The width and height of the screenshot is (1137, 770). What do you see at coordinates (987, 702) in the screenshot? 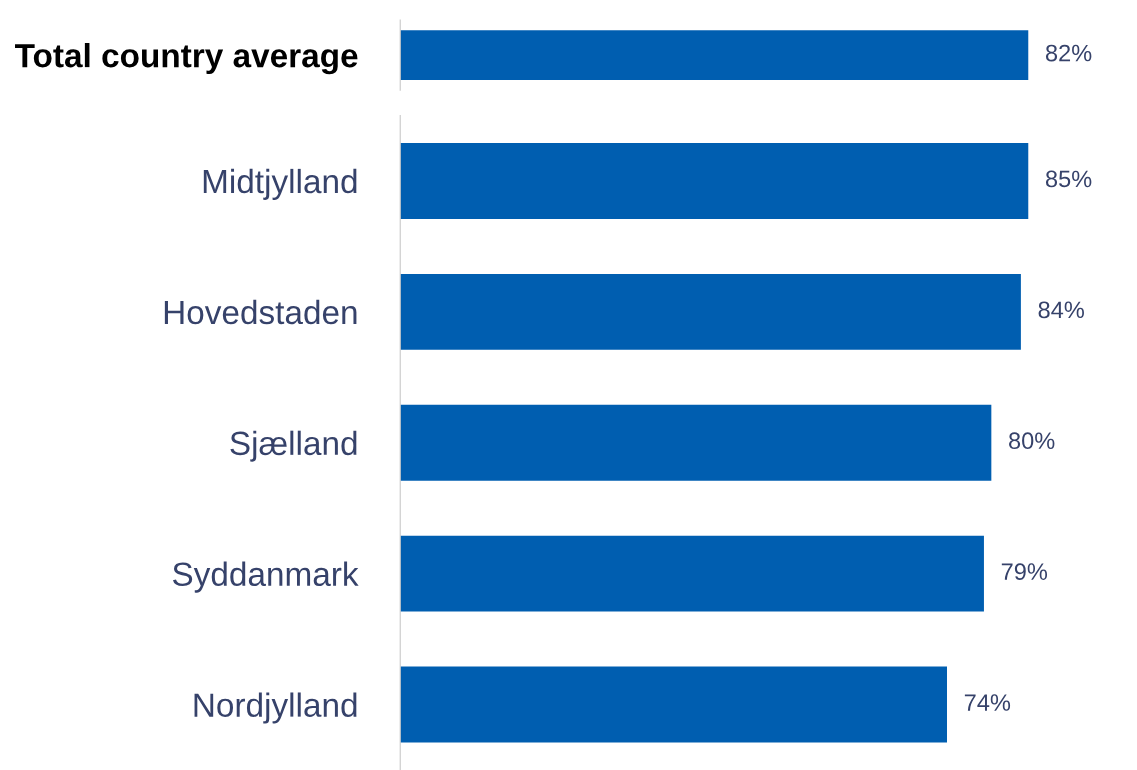
I see `data-label: 74%` at bounding box center [987, 702].